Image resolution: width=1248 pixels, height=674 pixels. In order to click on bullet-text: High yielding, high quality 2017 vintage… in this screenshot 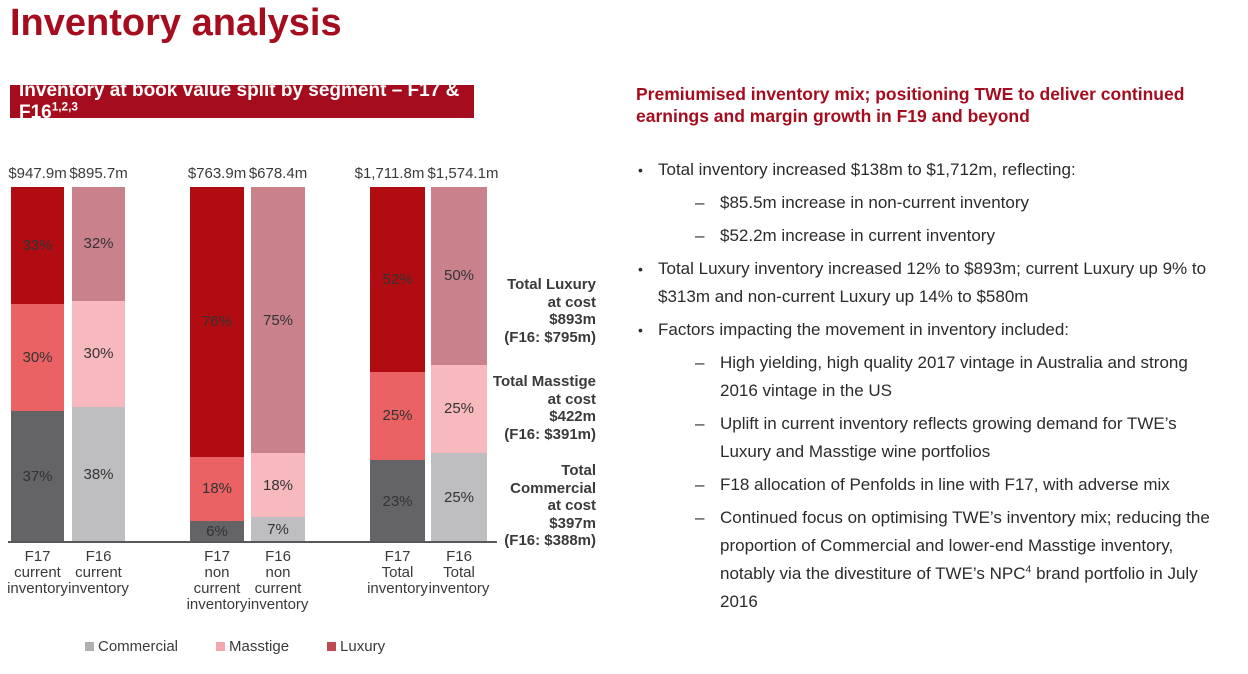, I will do `click(954, 376)`.